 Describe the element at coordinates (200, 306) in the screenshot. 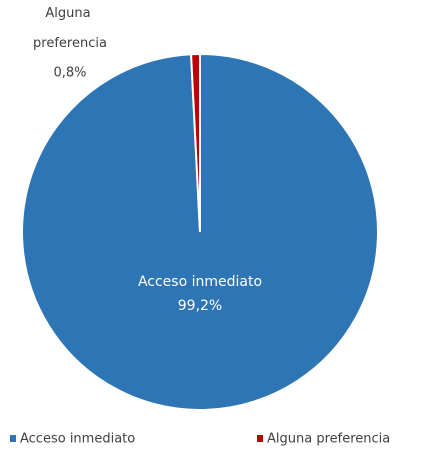

I see `slice-value-label: 99,2%` at that location.